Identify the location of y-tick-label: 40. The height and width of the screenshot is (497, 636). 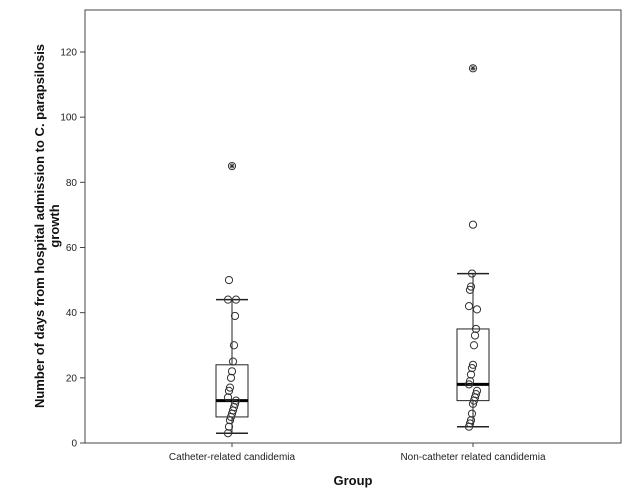
(72, 313).